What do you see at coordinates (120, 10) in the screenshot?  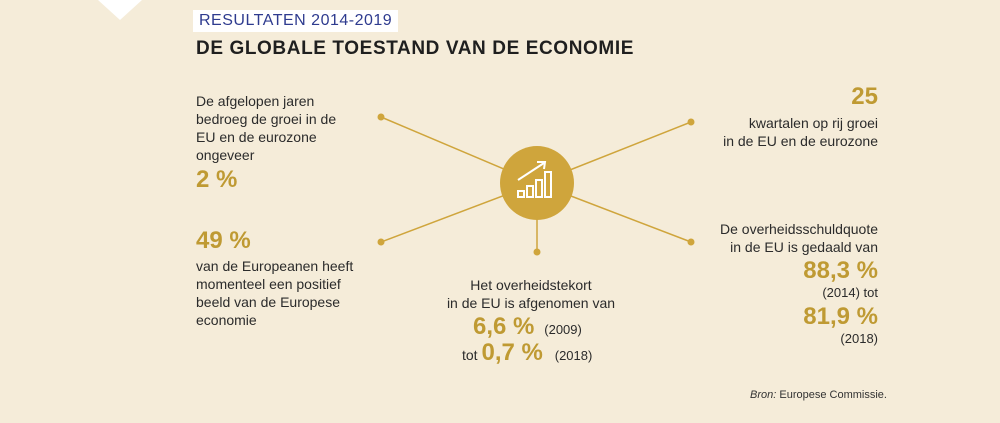 I see `corner-notch` at bounding box center [120, 10].